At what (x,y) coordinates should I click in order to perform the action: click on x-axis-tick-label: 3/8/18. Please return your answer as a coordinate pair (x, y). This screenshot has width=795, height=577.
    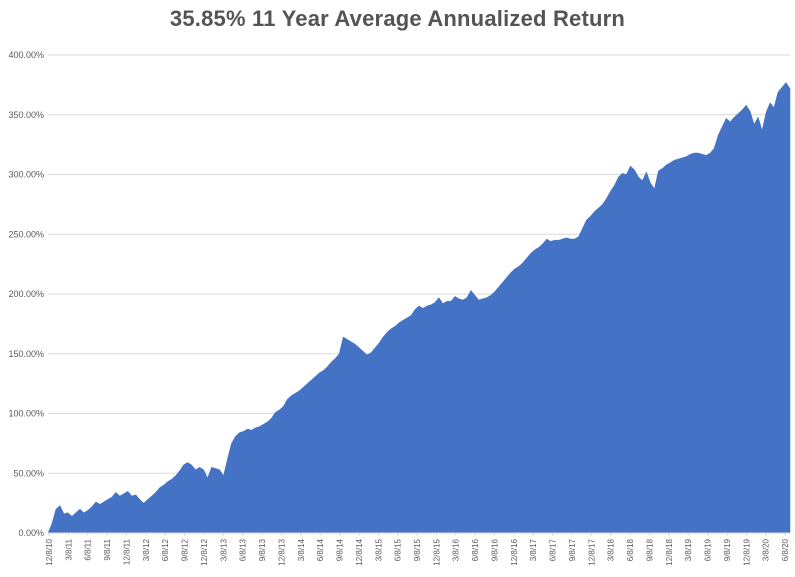
    Looking at the image, I should click on (611, 549).